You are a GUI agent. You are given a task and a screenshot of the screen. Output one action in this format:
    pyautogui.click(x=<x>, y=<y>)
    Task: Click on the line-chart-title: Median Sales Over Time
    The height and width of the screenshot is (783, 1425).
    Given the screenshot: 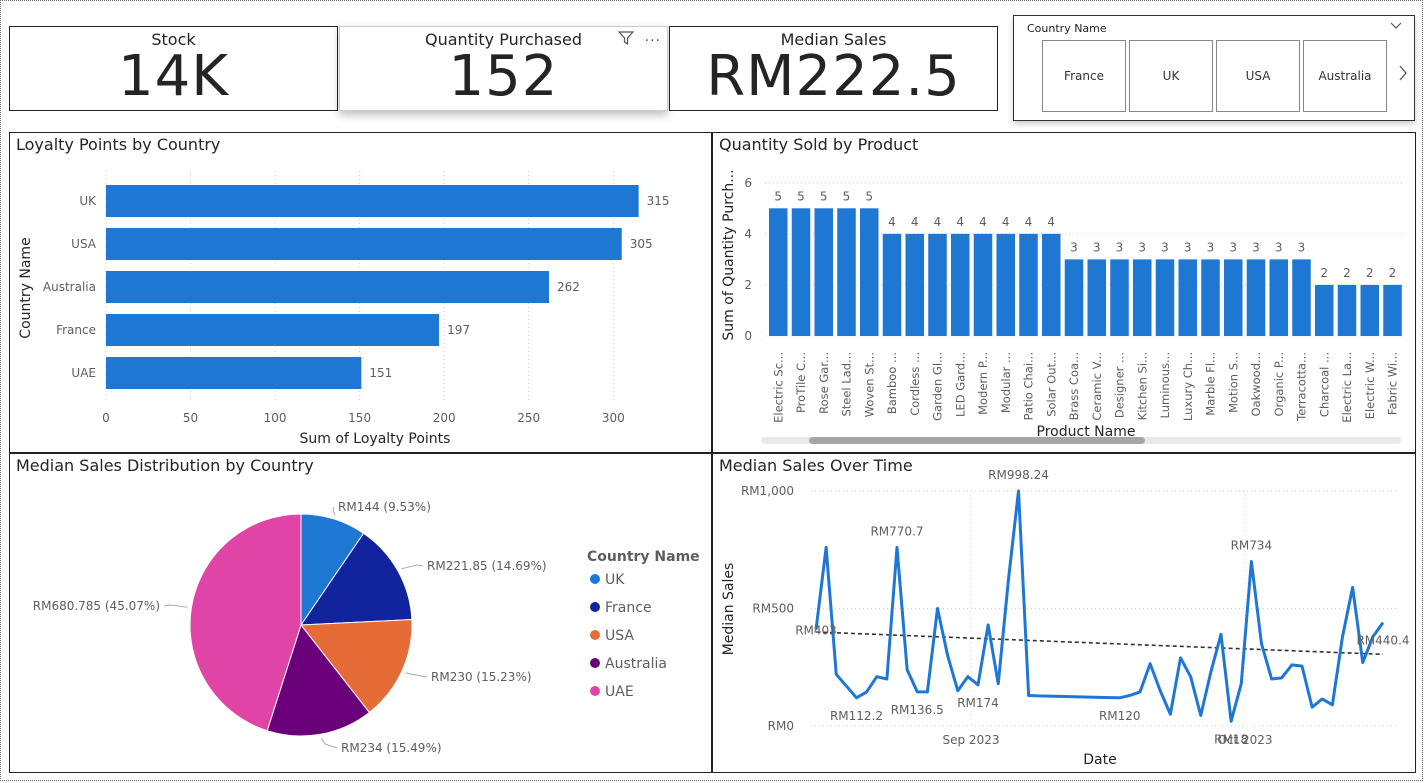 What is the action you would take?
    pyautogui.click(x=816, y=465)
    